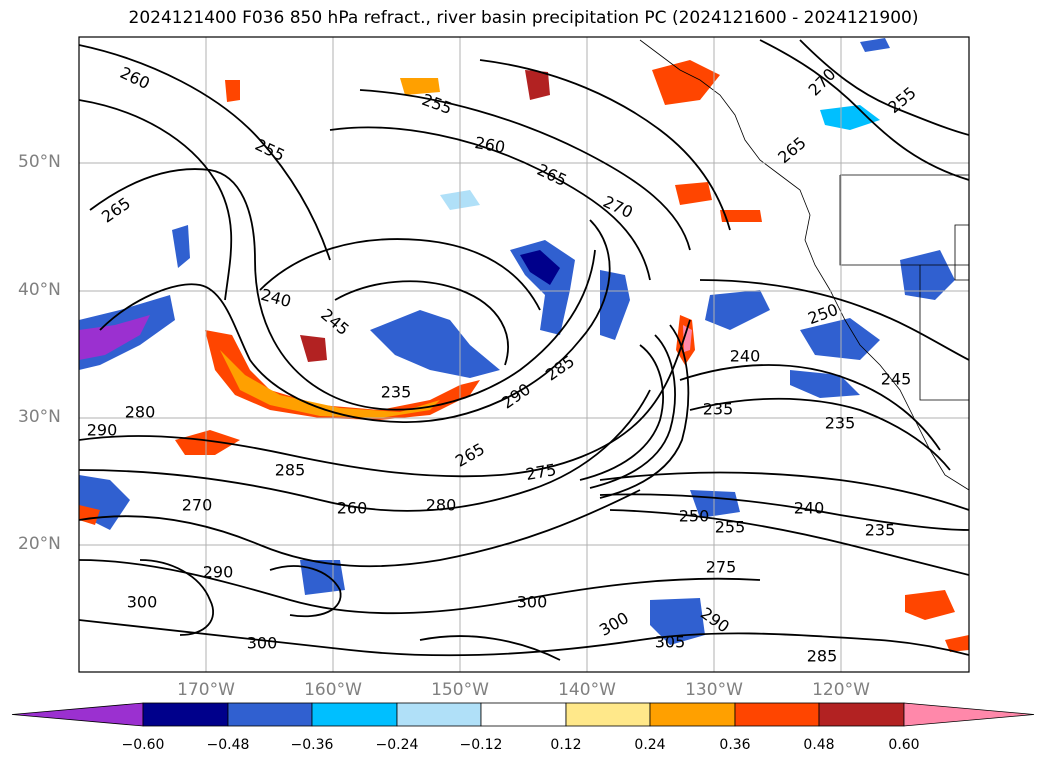  Describe the element at coordinates (904, 745) in the screenshot. I see `colorbar-tick-label: 0.60` at that location.